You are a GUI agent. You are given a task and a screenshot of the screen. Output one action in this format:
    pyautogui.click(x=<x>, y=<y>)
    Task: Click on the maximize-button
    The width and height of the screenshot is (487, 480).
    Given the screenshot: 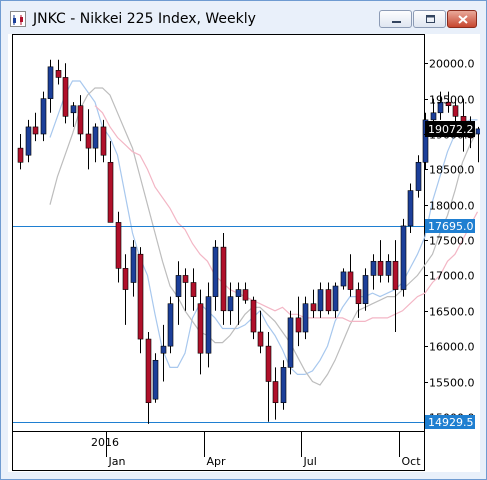 What is the action you would take?
    pyautogui.click(x=429, y=19)
    